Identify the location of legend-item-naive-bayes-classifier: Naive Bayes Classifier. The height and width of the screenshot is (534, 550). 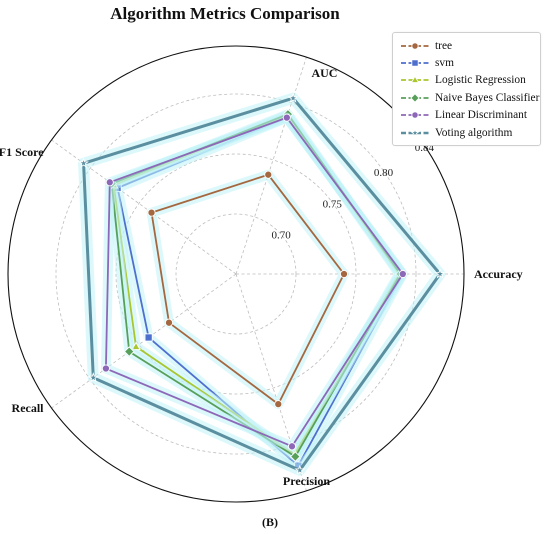
(469, 97).